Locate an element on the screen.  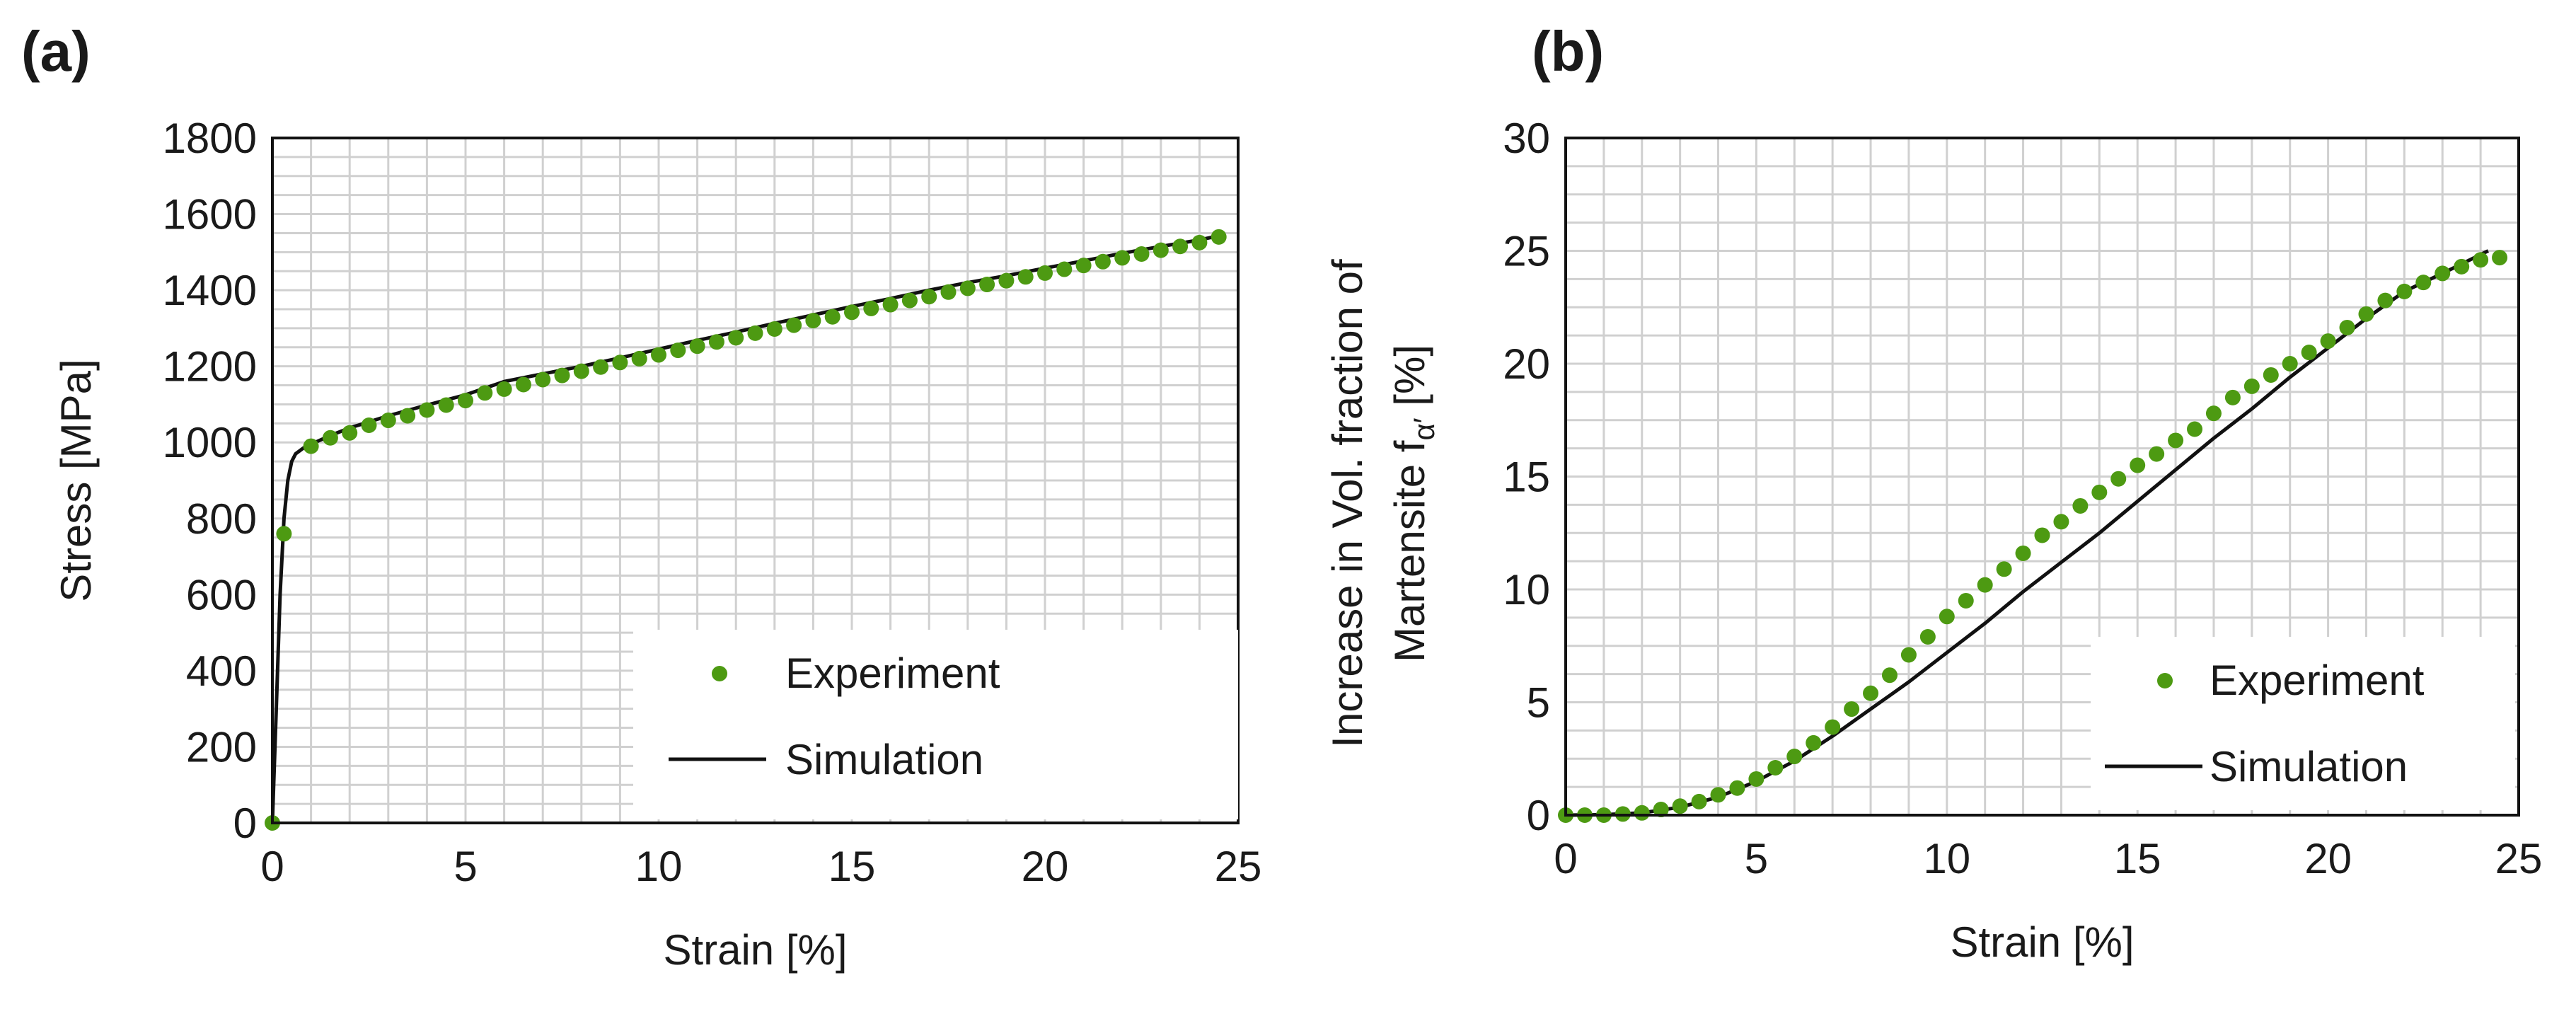
y-tick-label: 200 is located at coordinates (221, 747).